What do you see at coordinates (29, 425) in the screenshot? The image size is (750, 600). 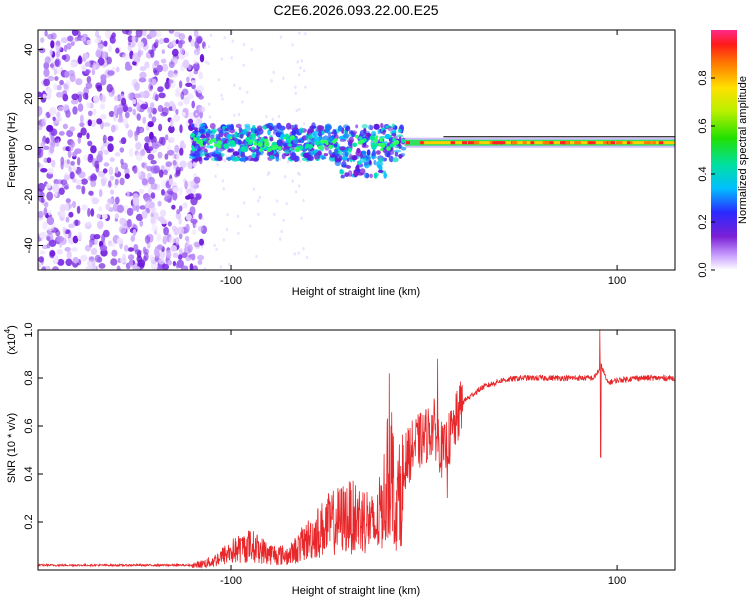 I see `snr-y-tick-label: 0.6` at bounding box center [29, 425].